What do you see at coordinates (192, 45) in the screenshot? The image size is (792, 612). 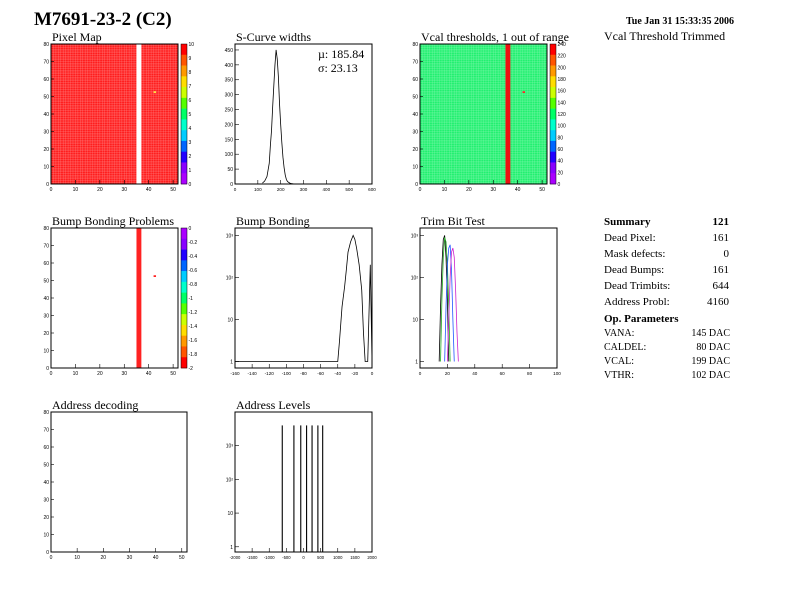 I see `colorbar-label: 10` at bounding box center [192, 45].